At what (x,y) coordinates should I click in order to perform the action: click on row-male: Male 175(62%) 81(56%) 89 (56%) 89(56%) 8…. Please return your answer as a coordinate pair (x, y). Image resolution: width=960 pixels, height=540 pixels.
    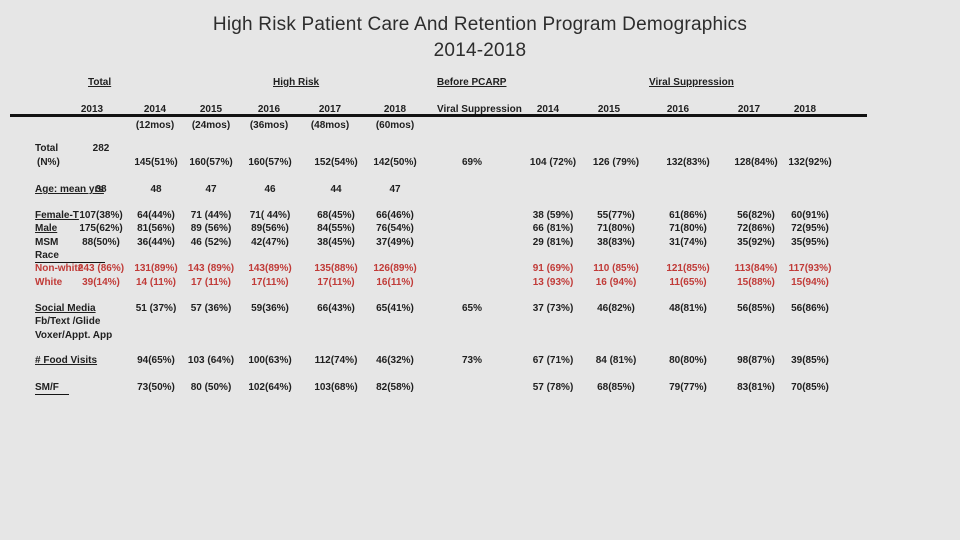
    Looking at the image, I should click on (480, 228).